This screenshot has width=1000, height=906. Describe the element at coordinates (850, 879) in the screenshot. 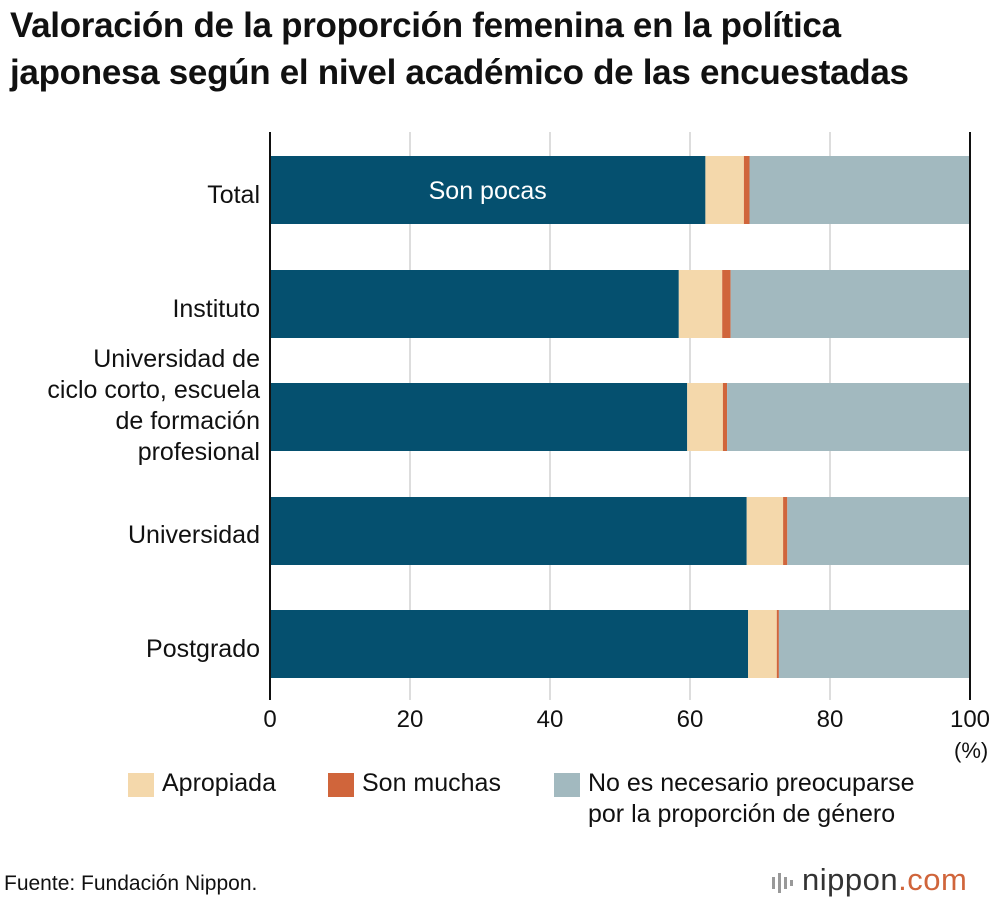

I see `logo-main-text: nippon` at that location.